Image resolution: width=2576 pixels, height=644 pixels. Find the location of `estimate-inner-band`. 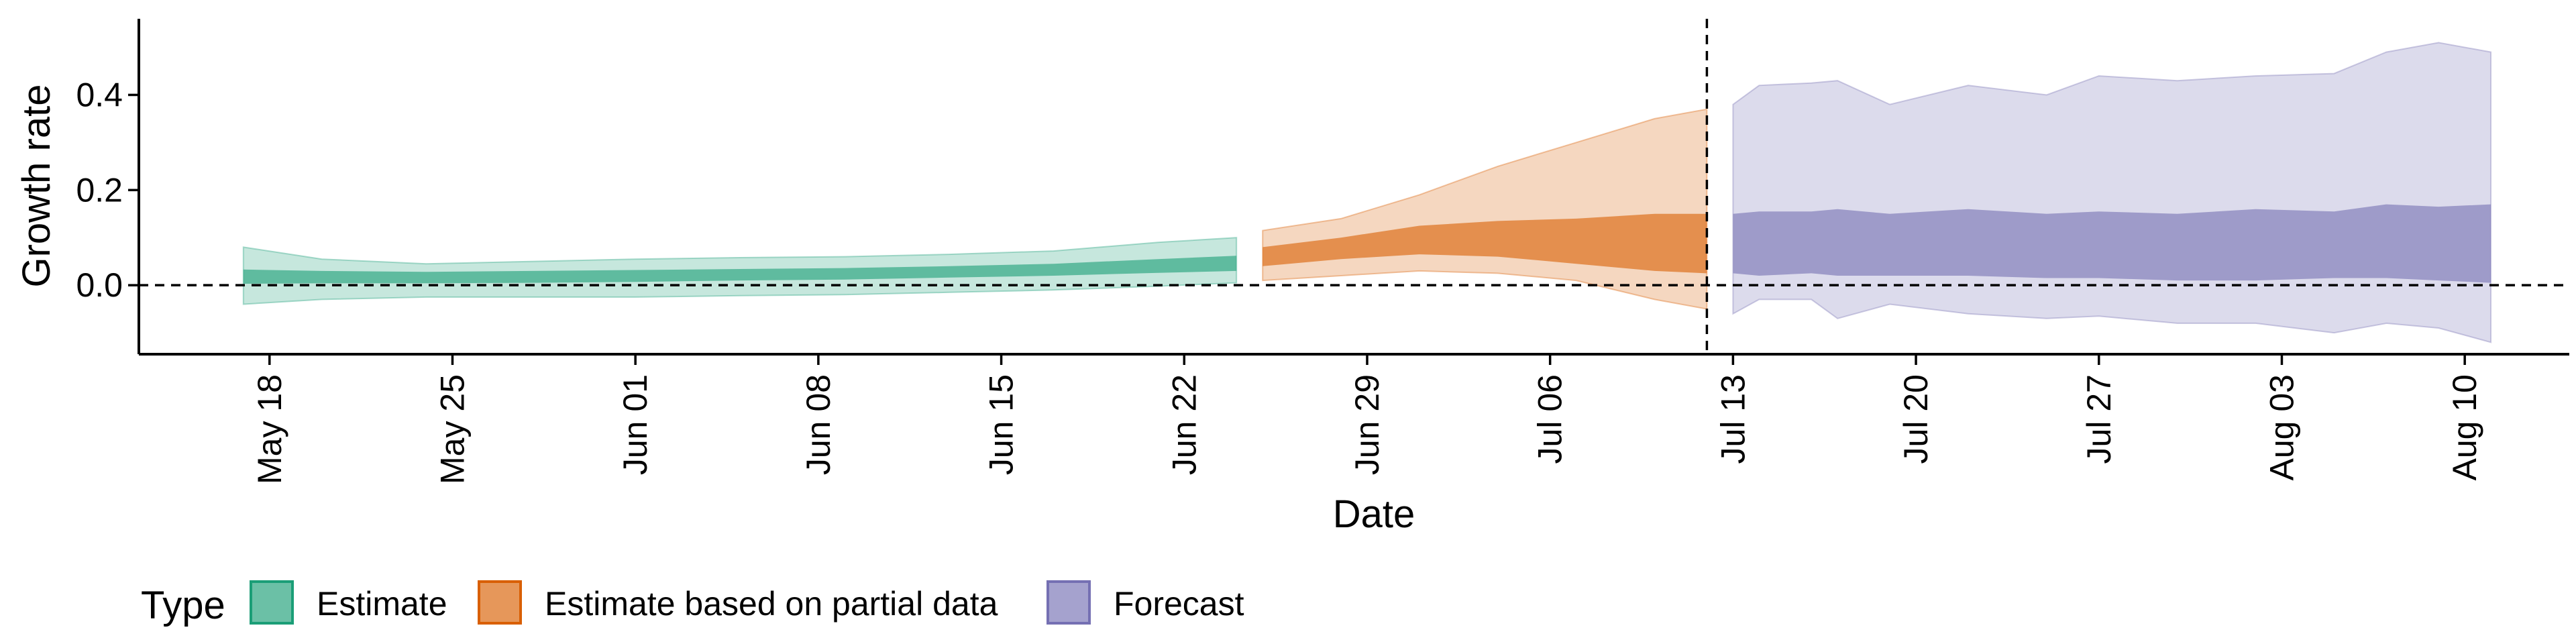

estimate-inner-band is located at coordinates (740, 270).